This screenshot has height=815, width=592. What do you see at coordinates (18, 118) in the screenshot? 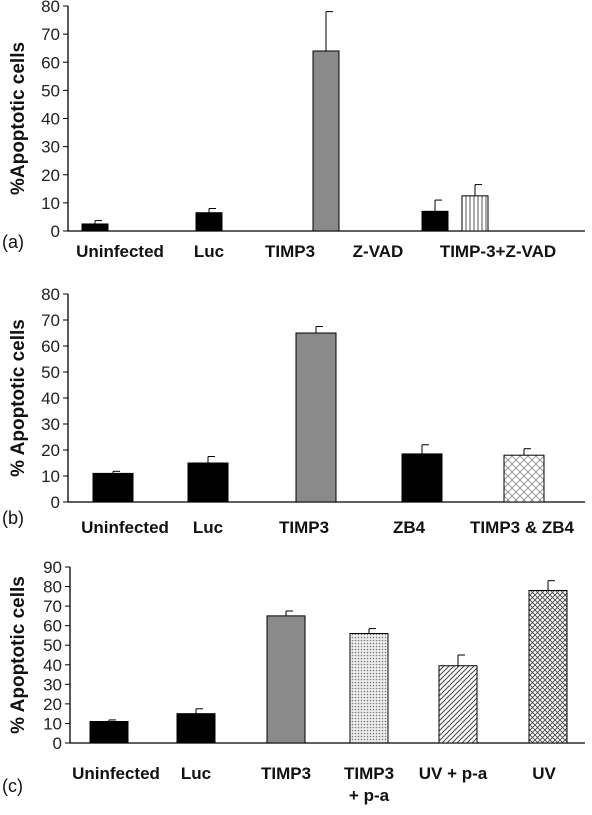
I see `y-axis-label: %Apoptotic cells` at bounding box center [18, 118].